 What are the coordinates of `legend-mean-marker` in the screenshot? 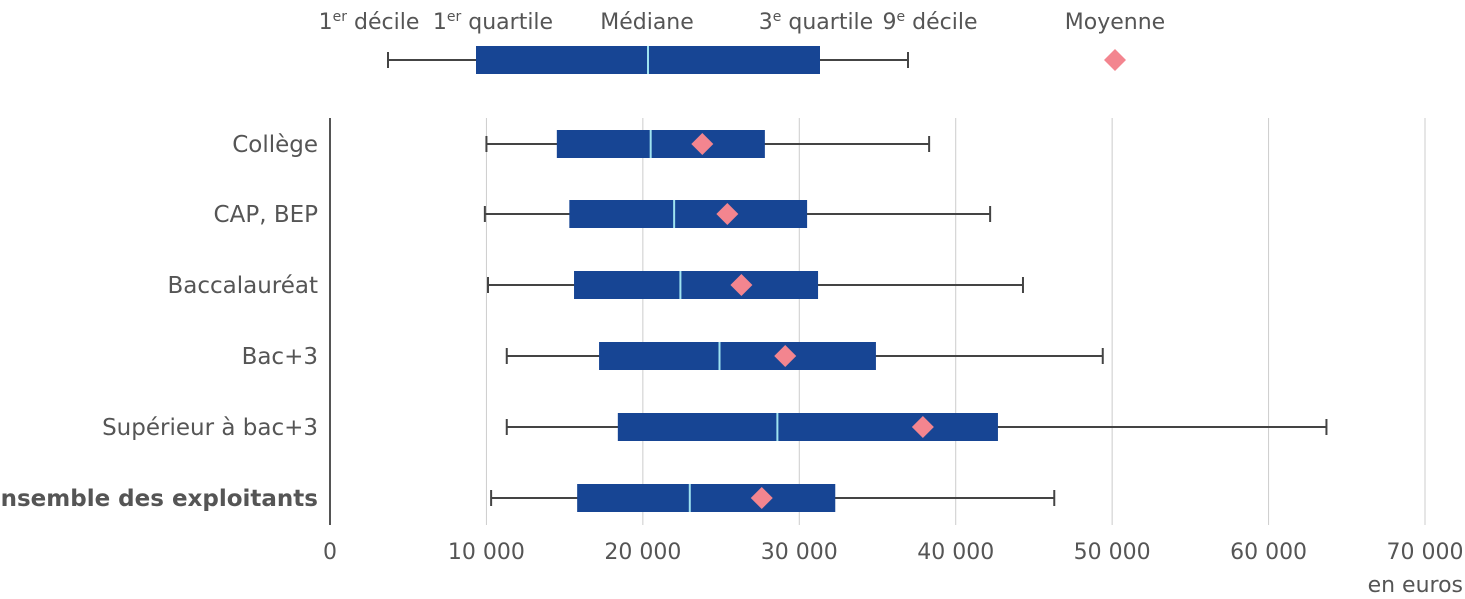 It's located at (1115, 60).